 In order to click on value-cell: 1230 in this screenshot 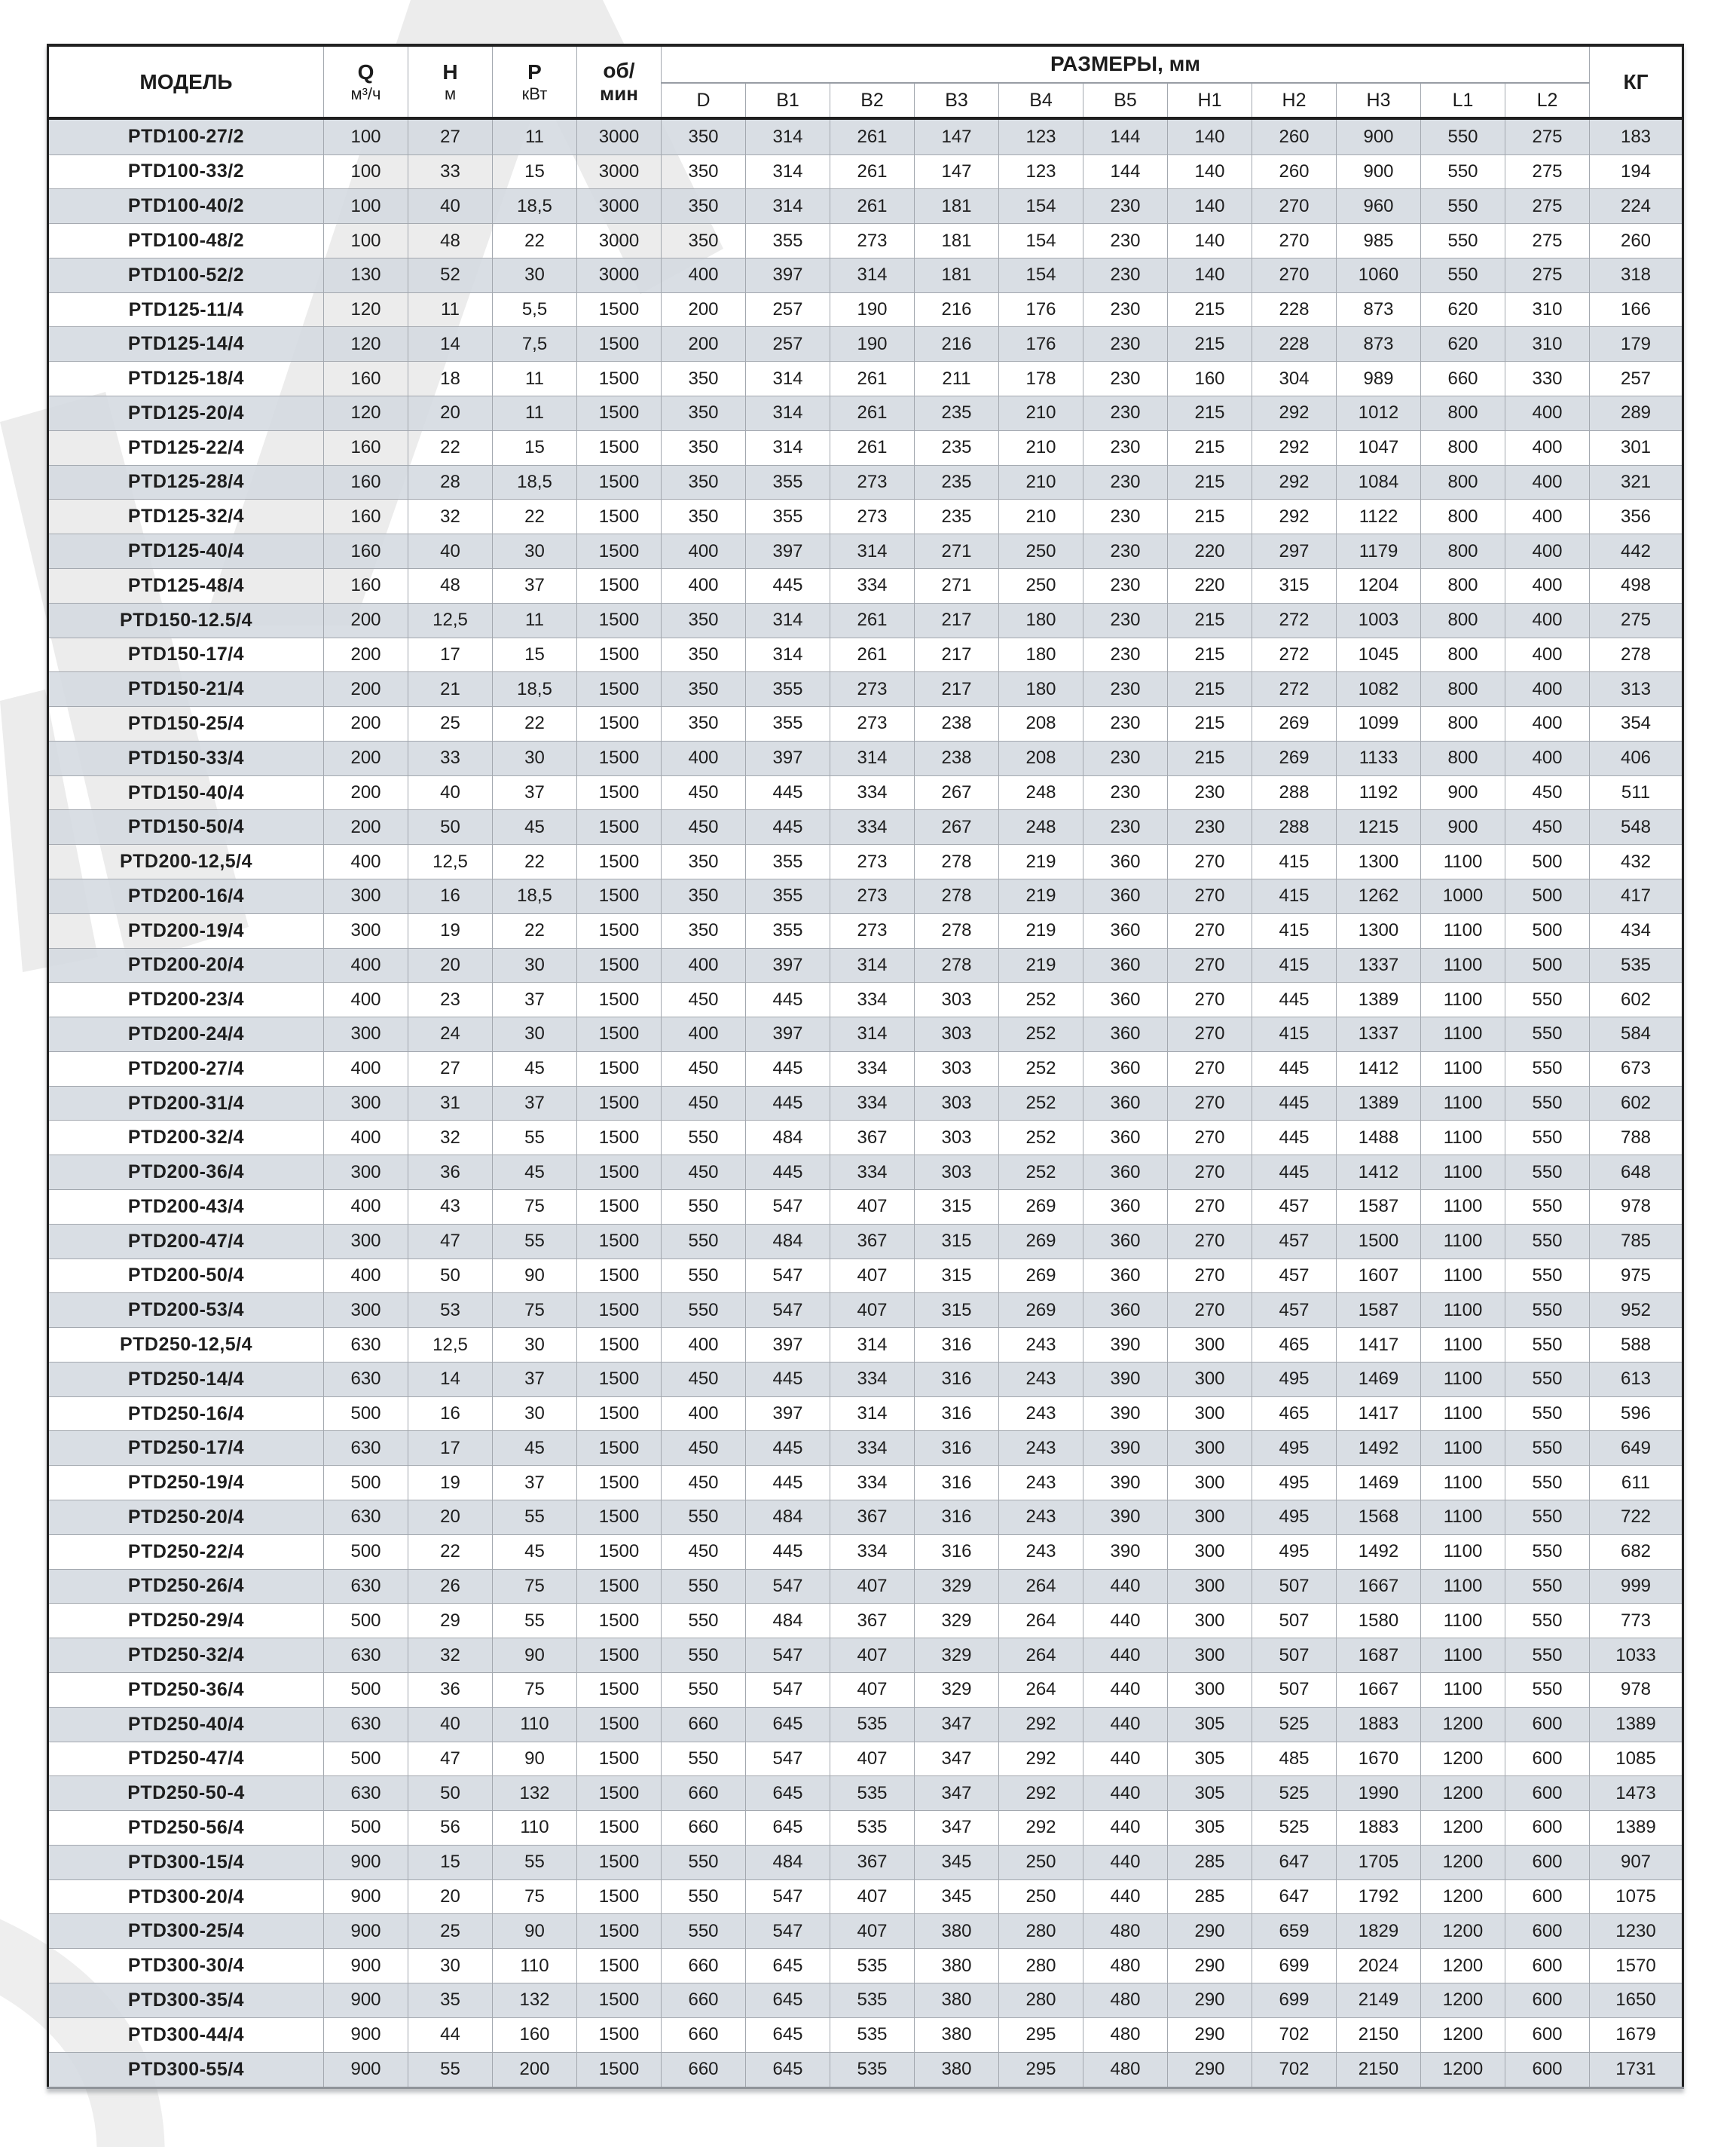, I will do `click(1636, 1931)`.